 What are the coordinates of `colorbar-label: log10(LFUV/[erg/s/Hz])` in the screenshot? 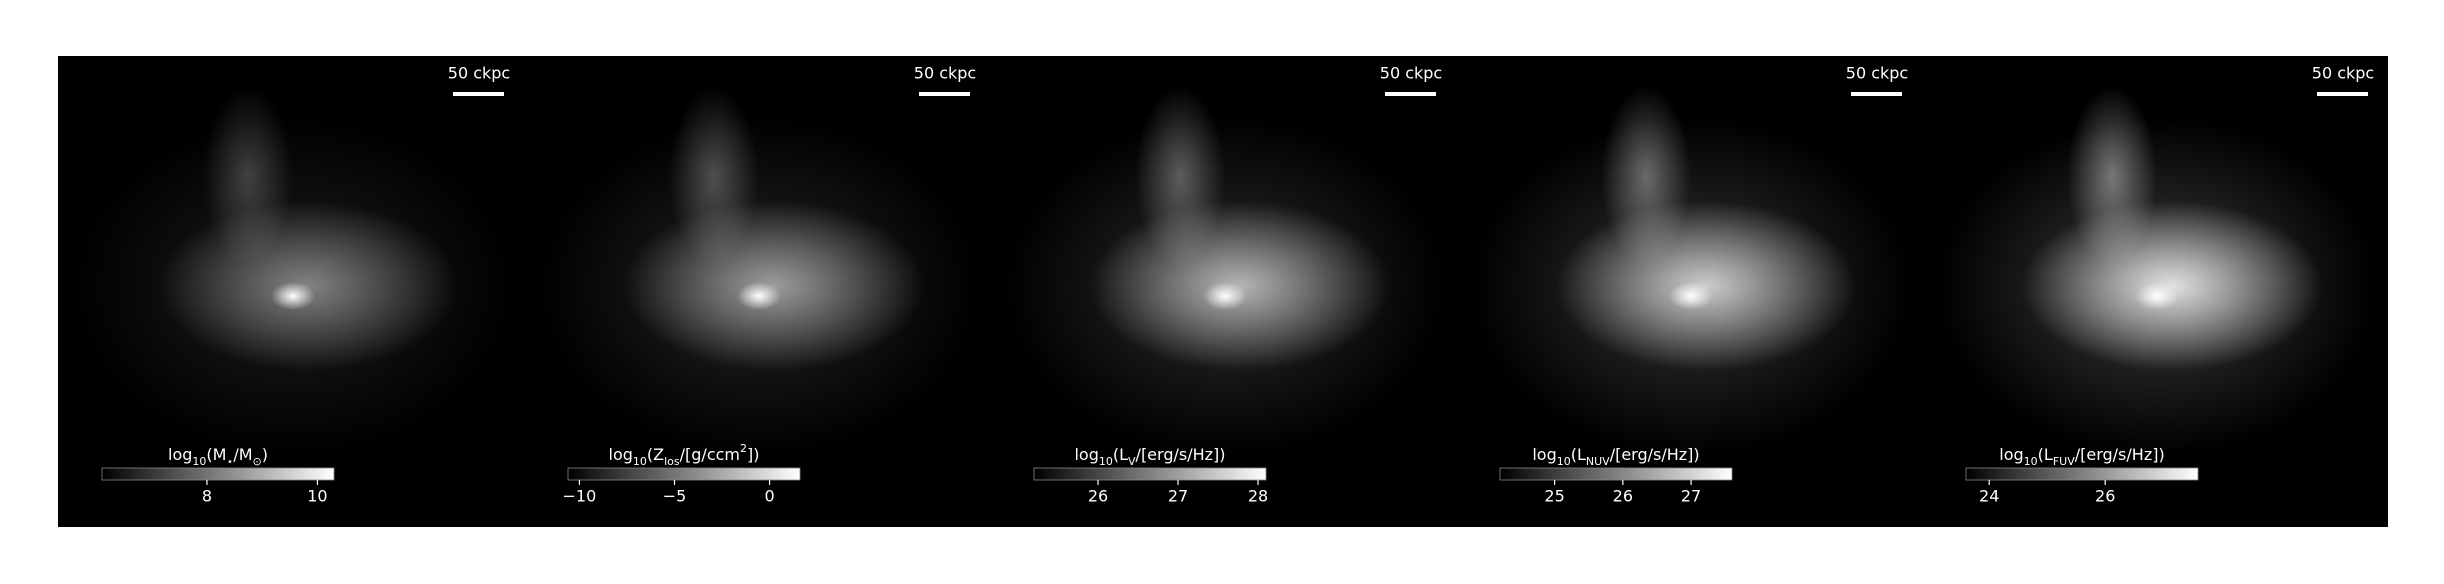 It's located at (2081, 456).